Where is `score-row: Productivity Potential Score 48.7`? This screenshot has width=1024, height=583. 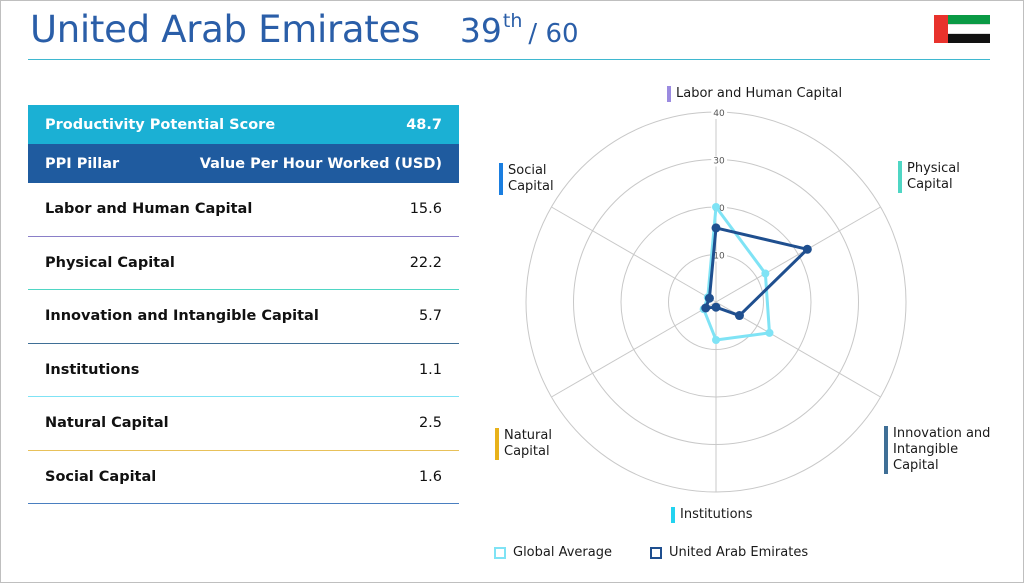
score-row: Productivity Potential Score 48.7 is located at coordinates (243, 124).